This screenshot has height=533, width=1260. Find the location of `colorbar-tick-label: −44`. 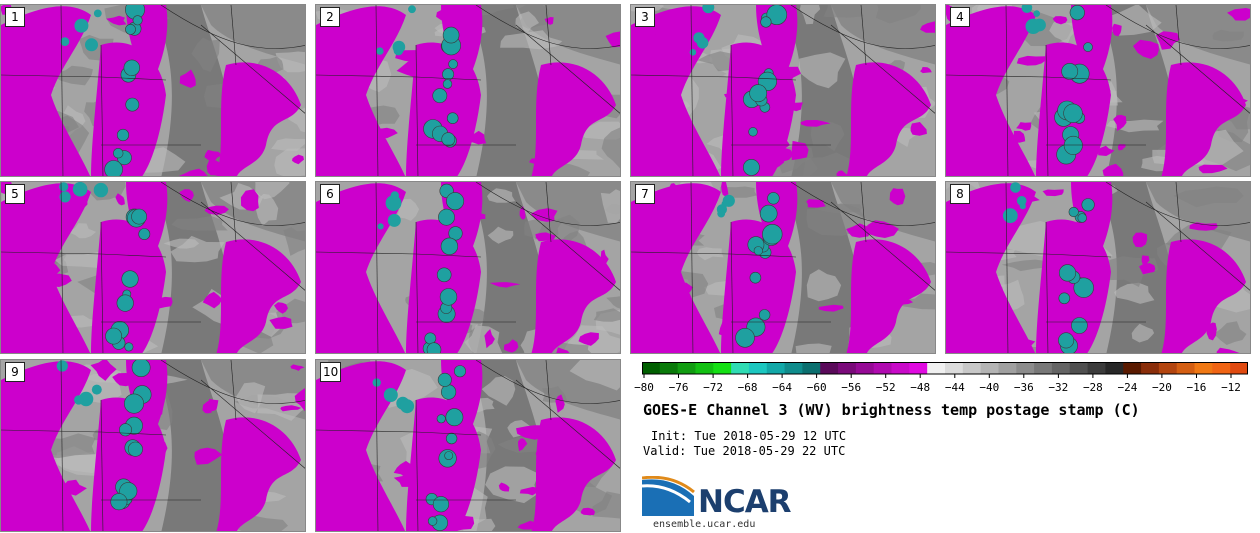

colorbar-tick-label: −44 is located at coordinates (954, 387).